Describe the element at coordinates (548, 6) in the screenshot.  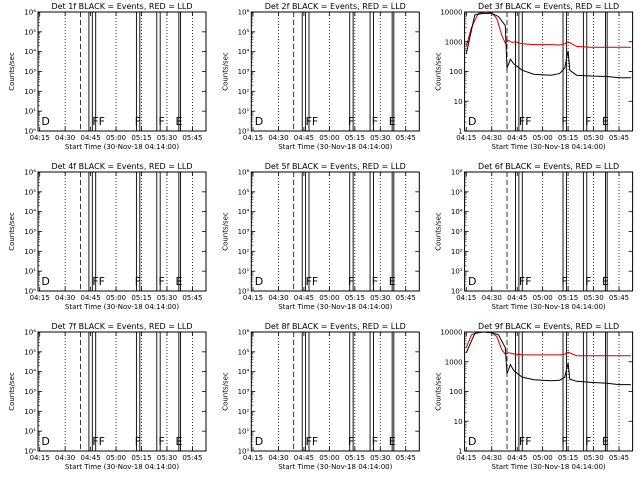
I see `chart-title: Det 3f BLACK = Events, RED = LLD` at that location.